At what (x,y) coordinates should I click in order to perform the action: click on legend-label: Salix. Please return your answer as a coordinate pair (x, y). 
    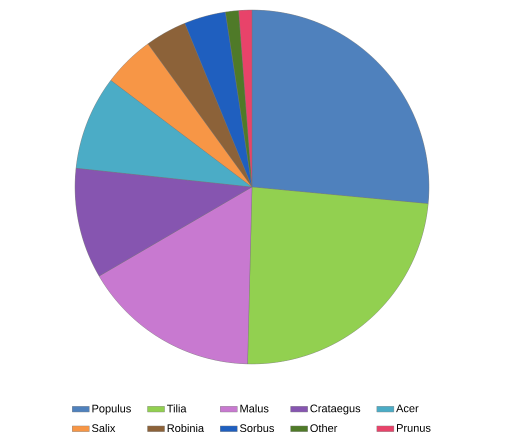
    Looking at the image, I should click on (104, 428).